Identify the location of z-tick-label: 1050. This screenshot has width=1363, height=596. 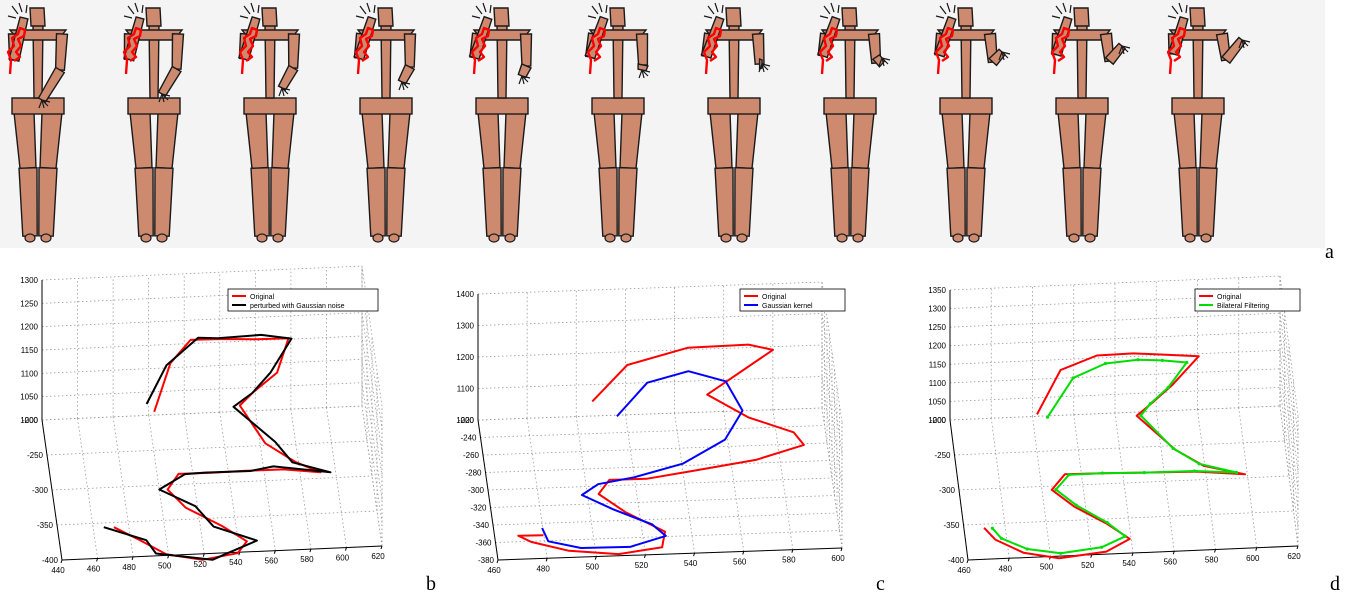
(937, 401).